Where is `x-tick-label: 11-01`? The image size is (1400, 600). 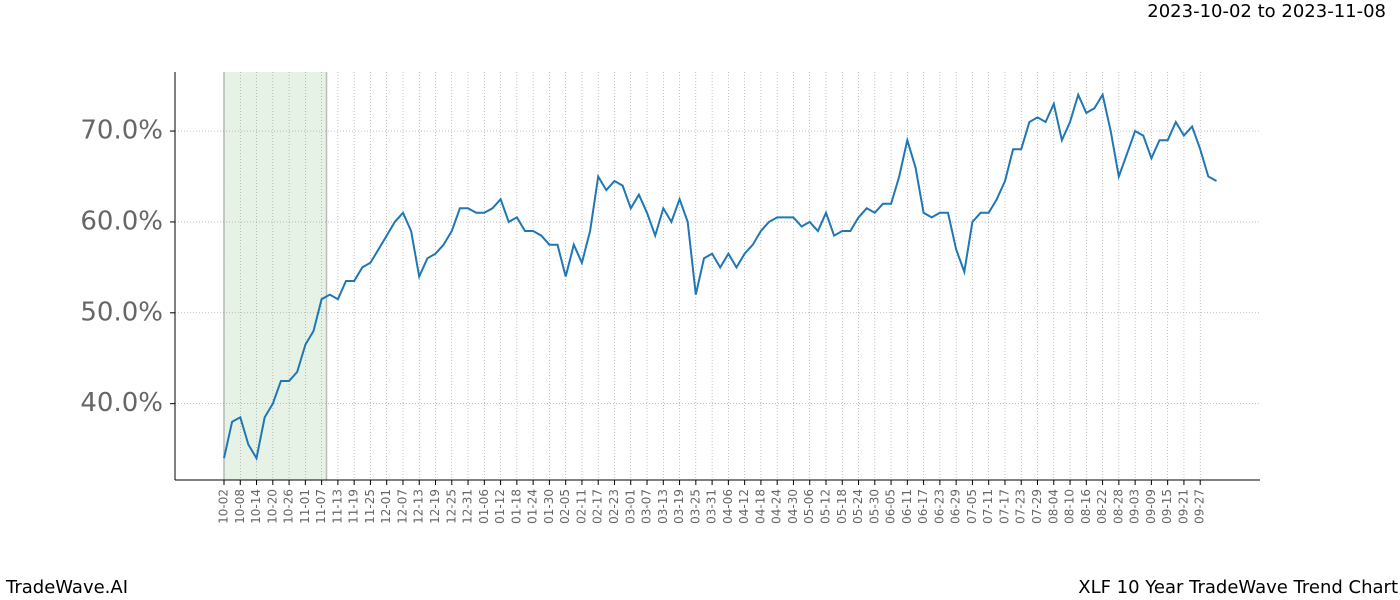 x-tick-label: 11-01 is located at coordinates (305, 506).